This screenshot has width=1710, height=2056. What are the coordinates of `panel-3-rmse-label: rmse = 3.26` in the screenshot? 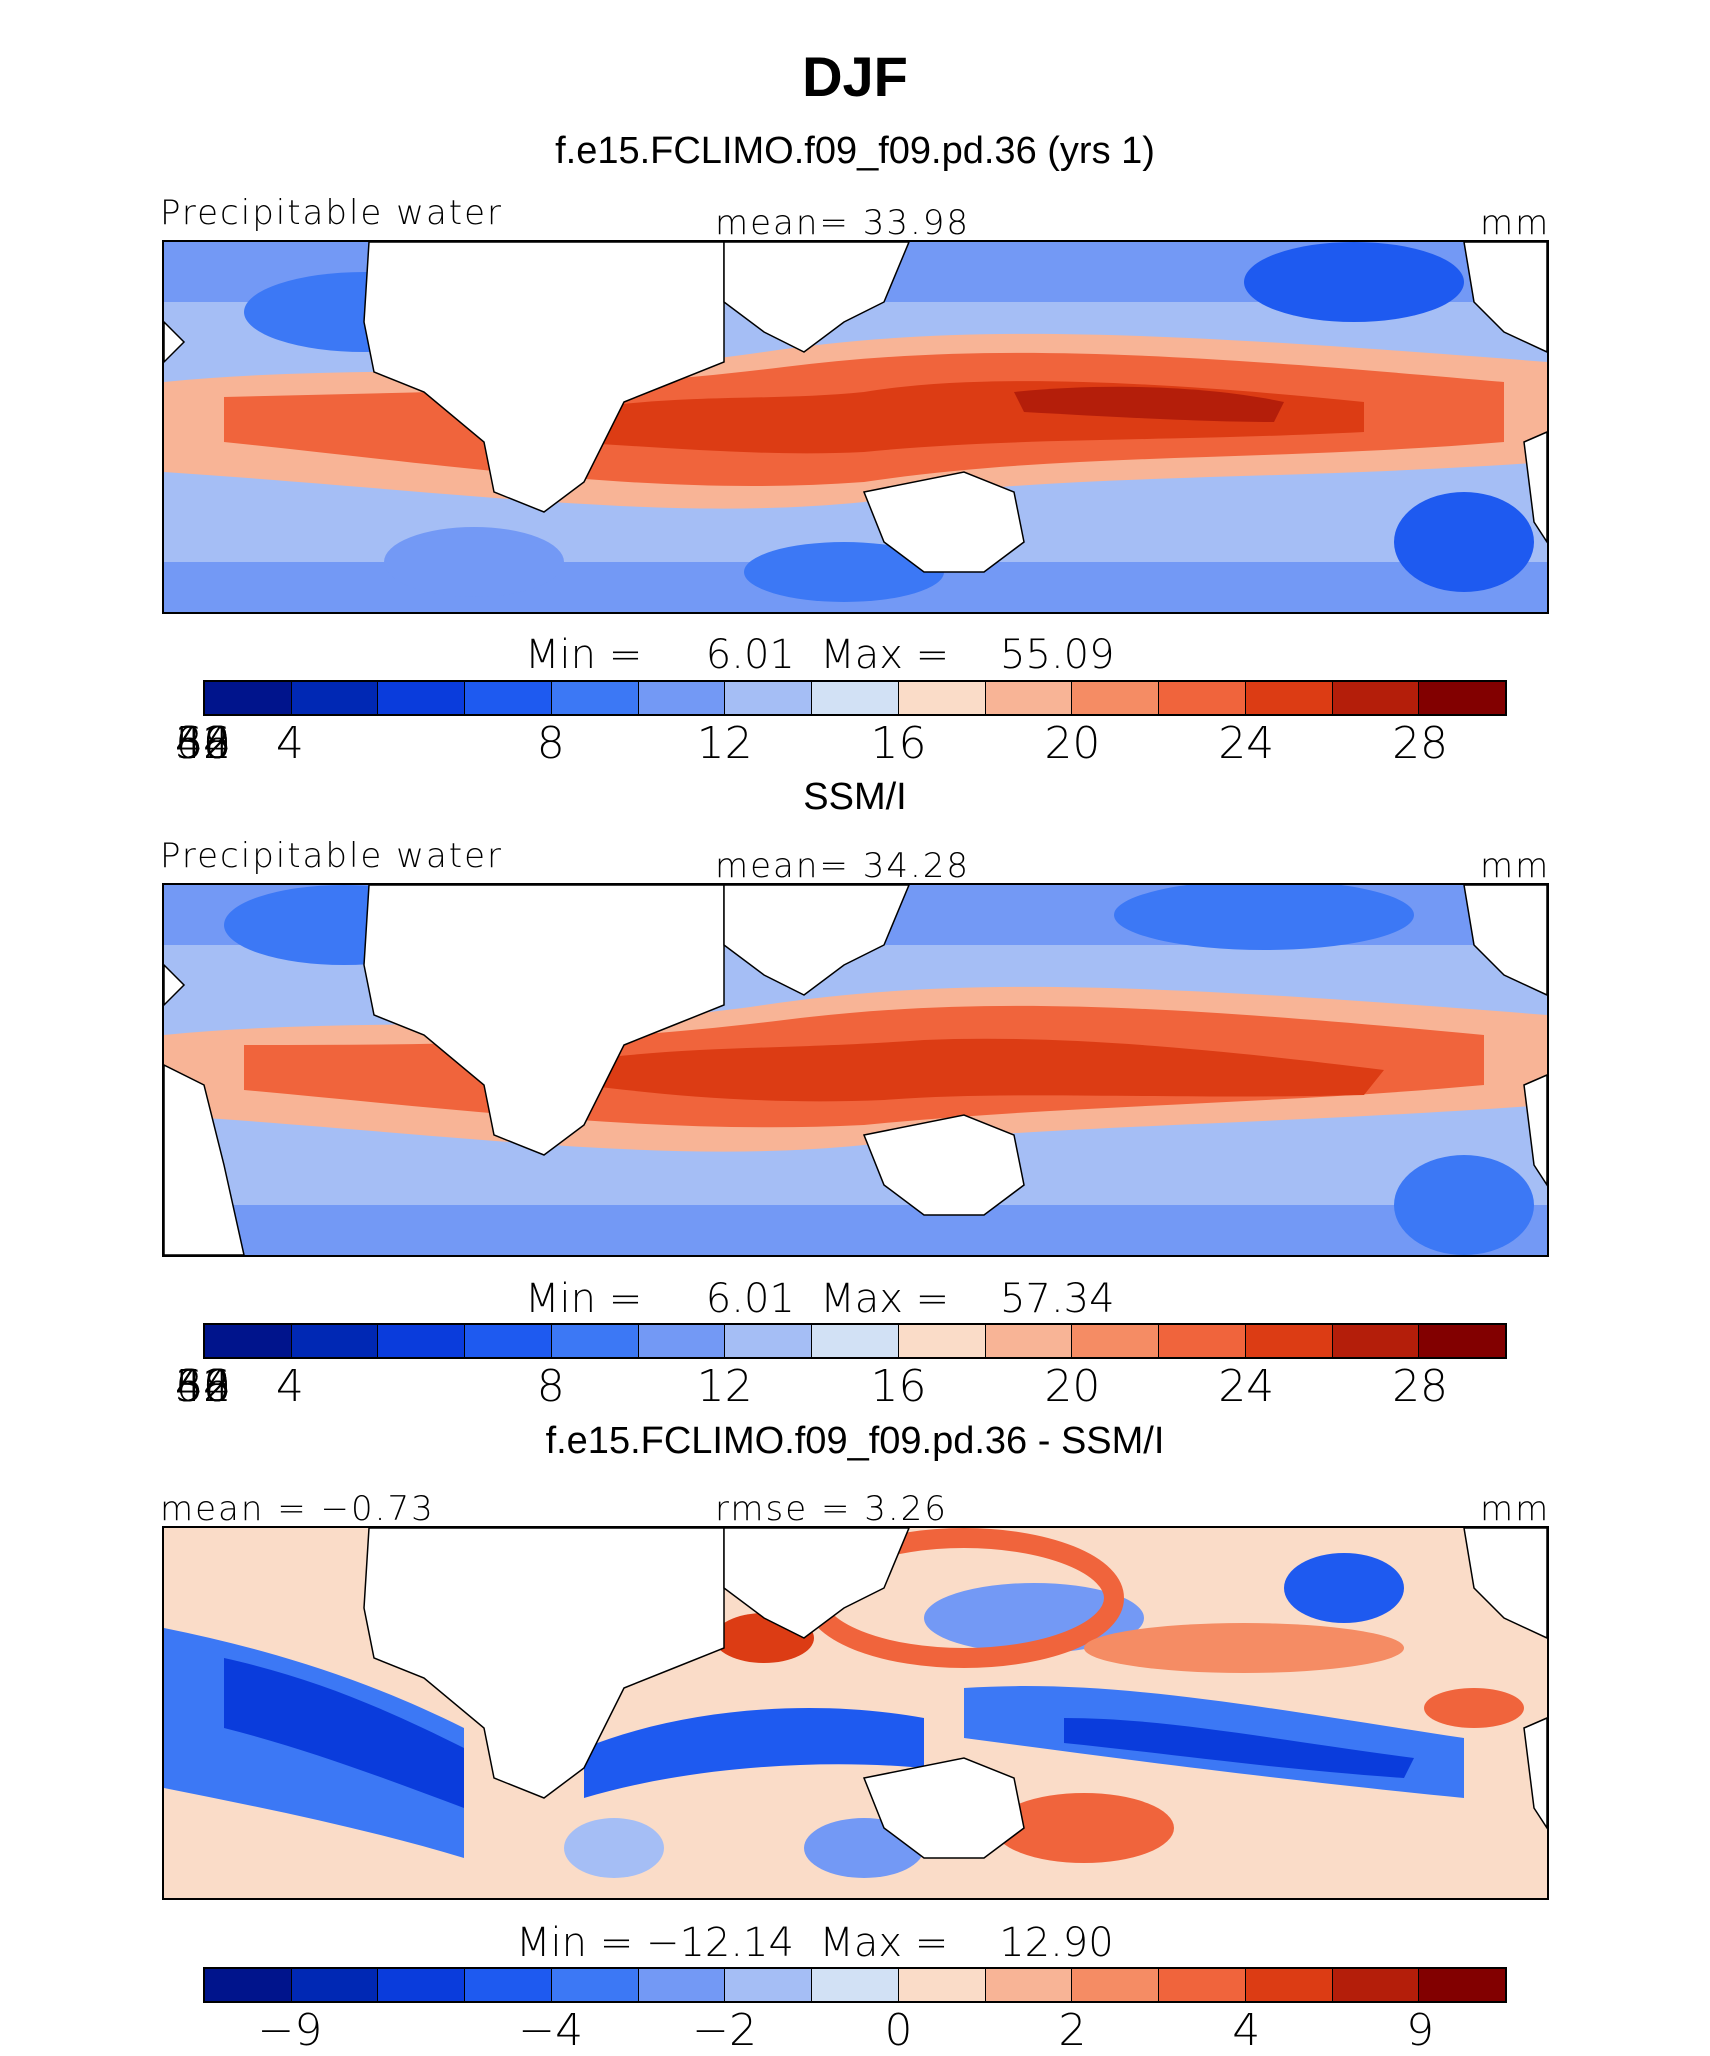 It's located at (831, 1509).